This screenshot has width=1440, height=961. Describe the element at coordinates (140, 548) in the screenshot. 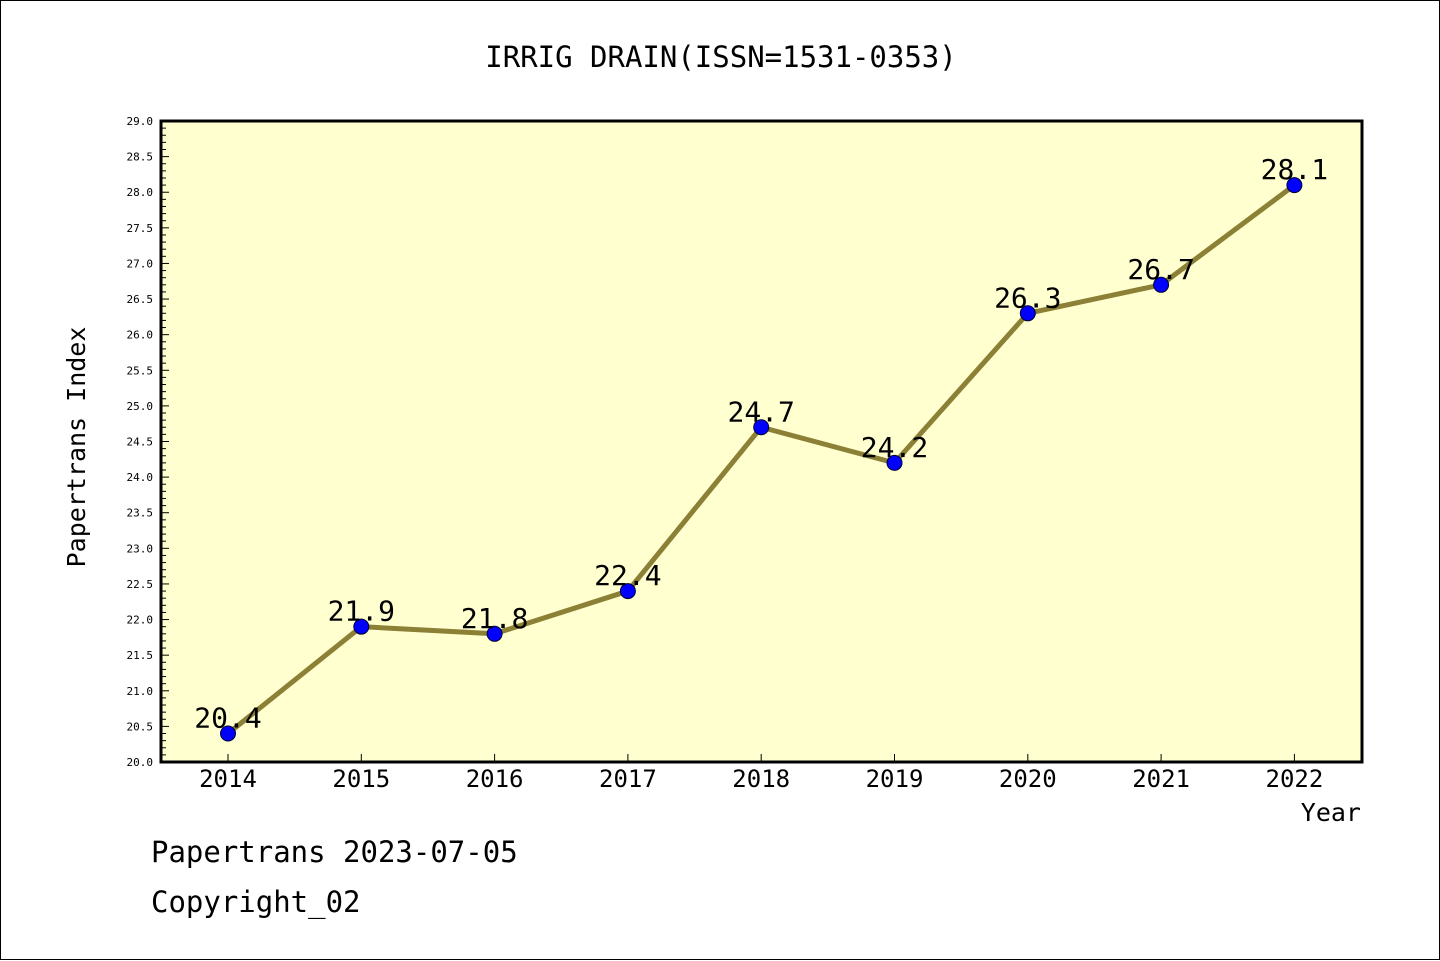

I see `y-tick-label: 23.0` at that location.